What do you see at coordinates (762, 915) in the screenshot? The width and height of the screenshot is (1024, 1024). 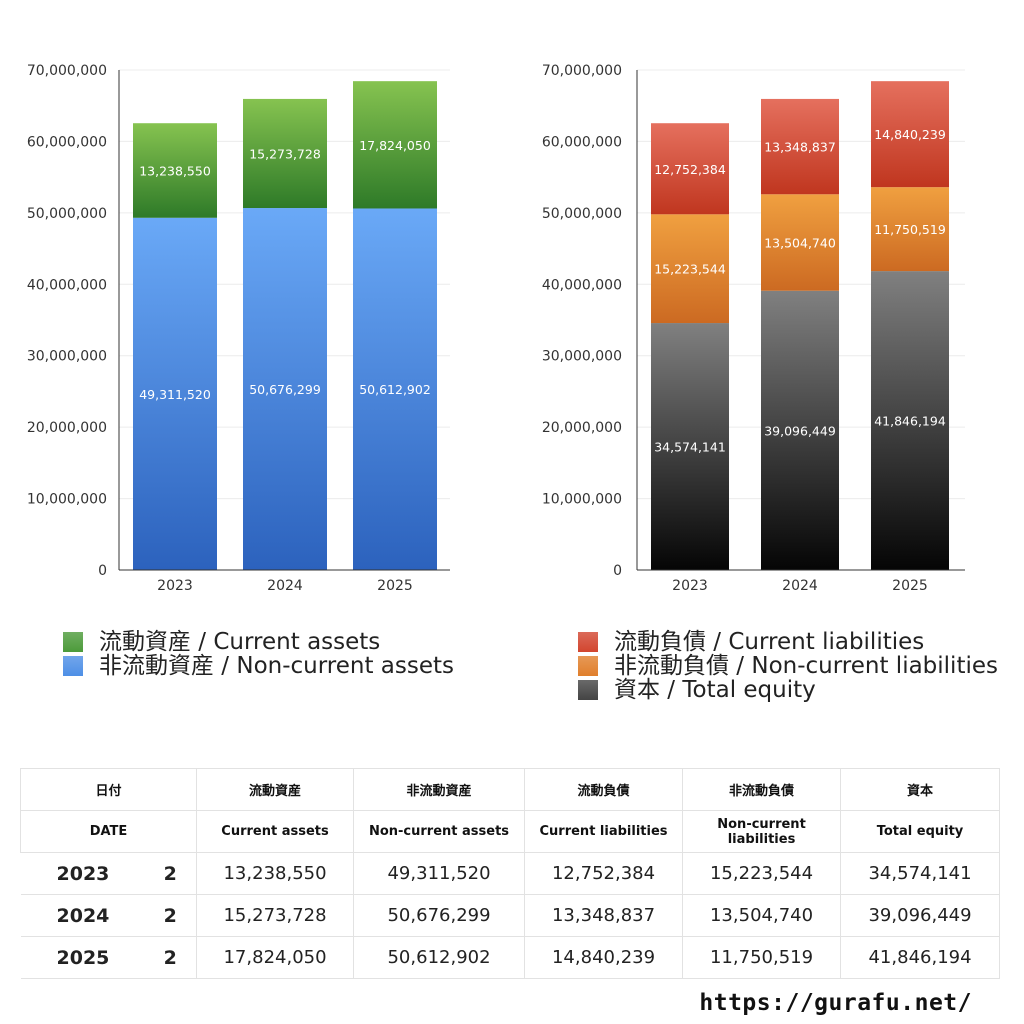 I see `cell-noncurrent-liabilities: 13,504,740` at bounding box center [762, 915].